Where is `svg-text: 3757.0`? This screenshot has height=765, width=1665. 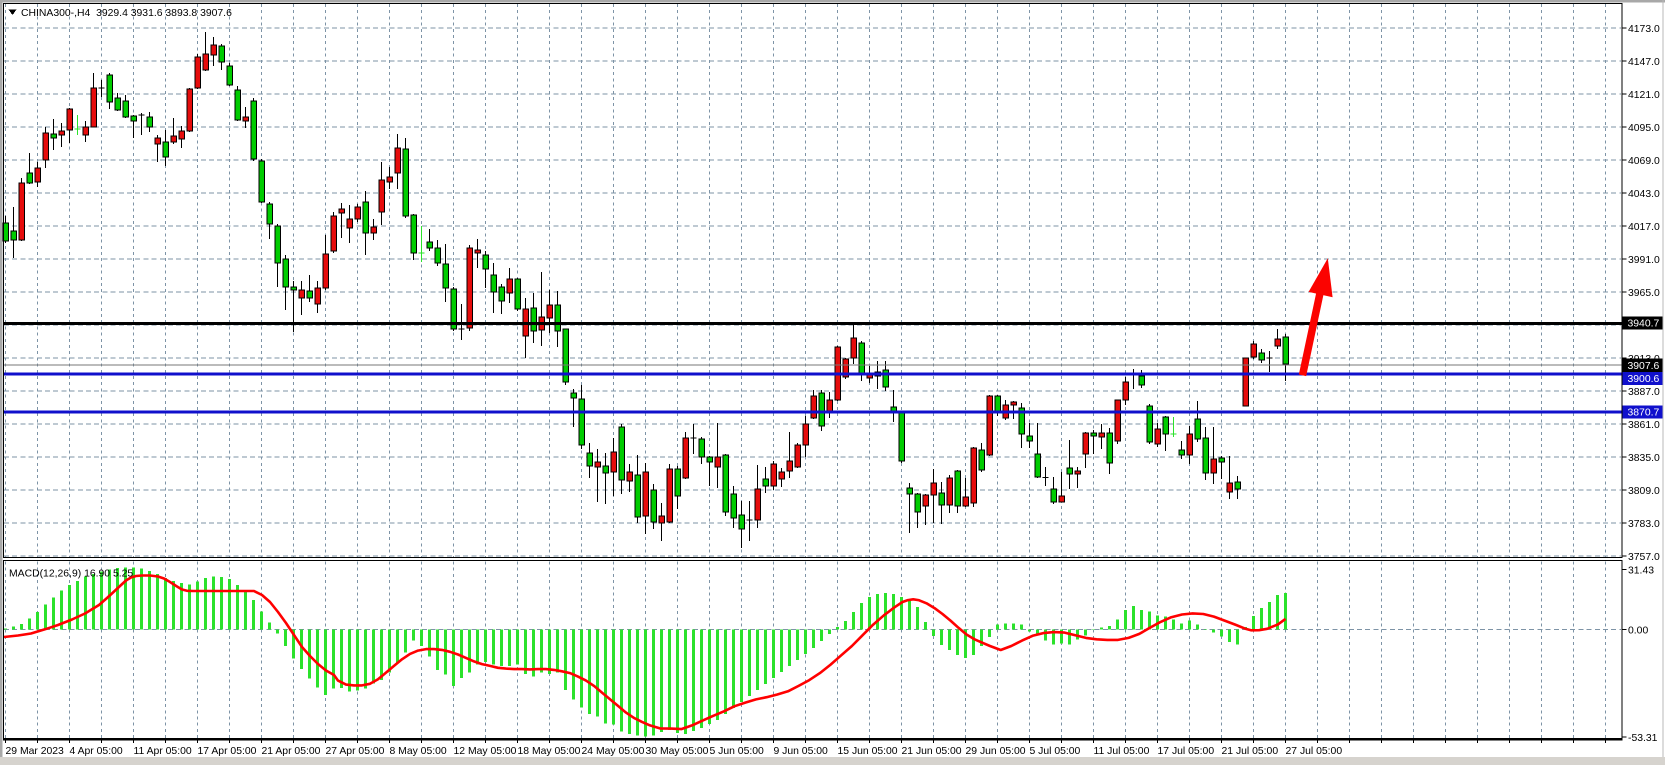
svg-text: 3757.0 is located at coordinates (1644, 557).